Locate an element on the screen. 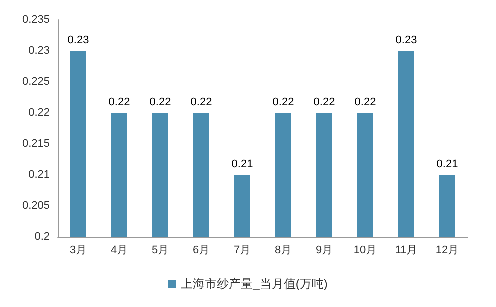  y-tick-label: 0.225 is located at coordinates (36, 82).